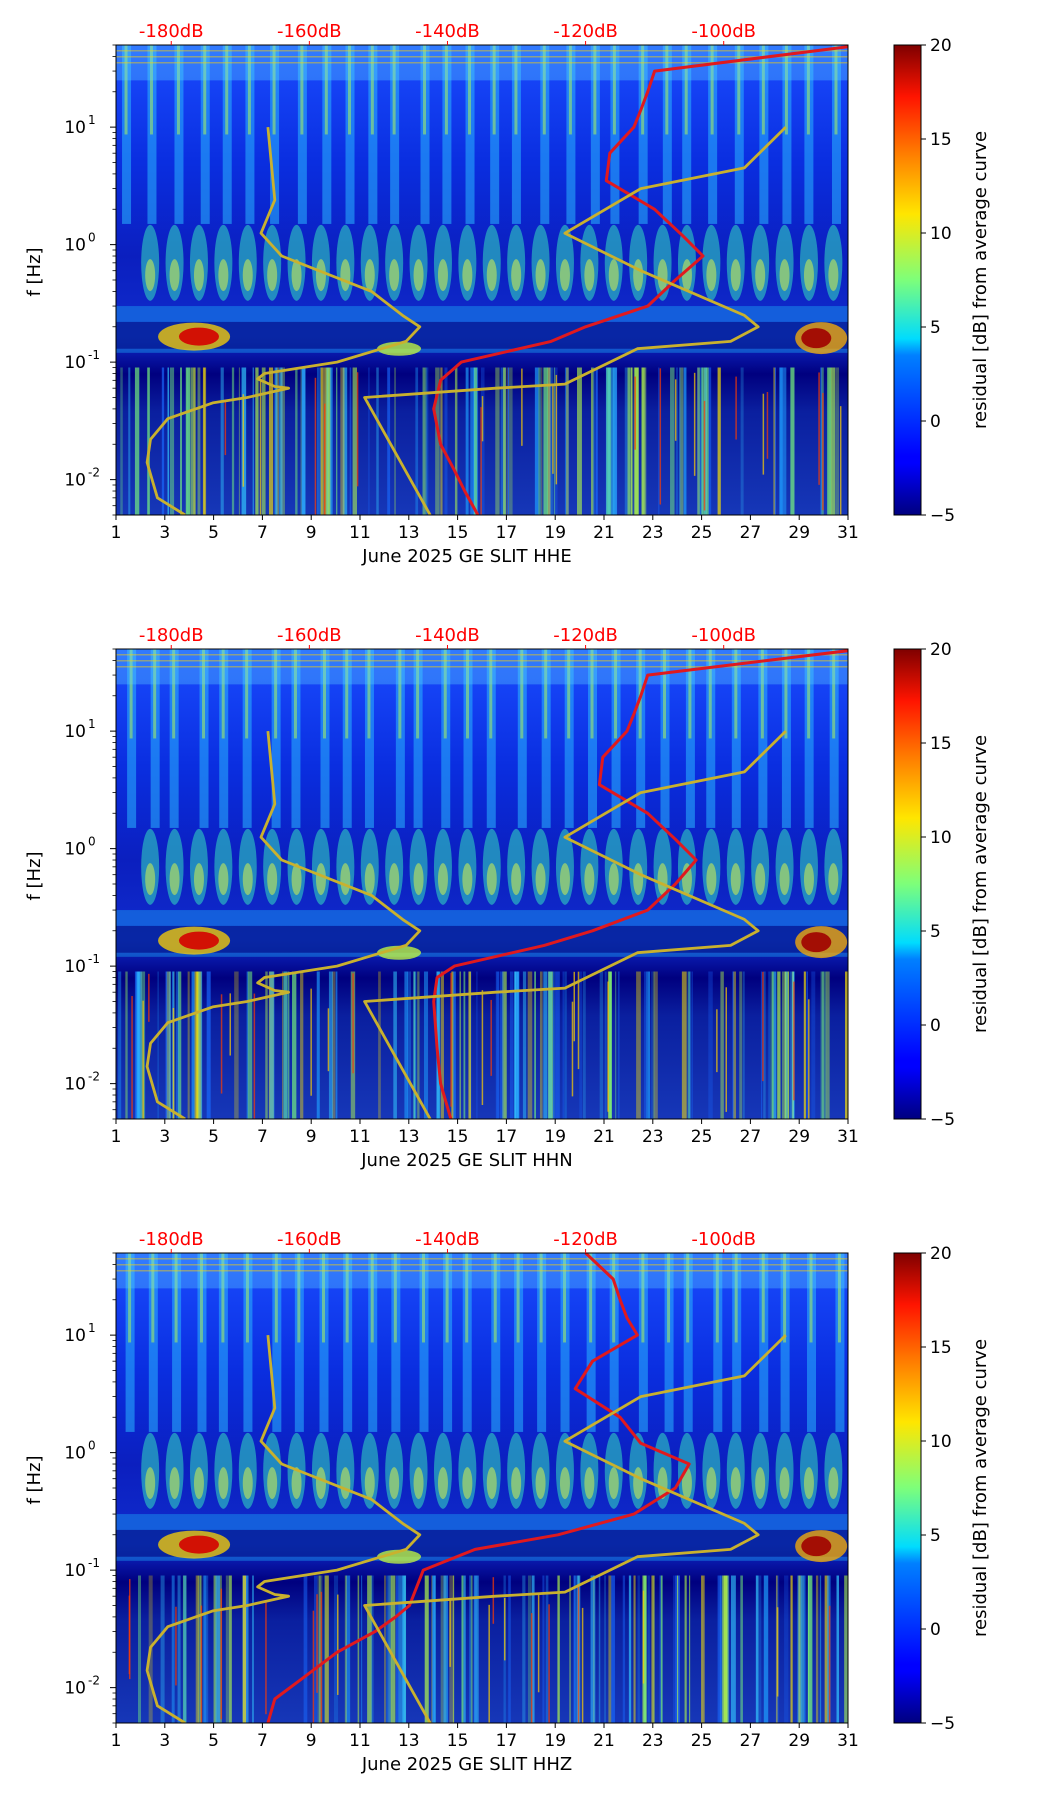 This screenshot has height=1806, width=1052. Describe the element at coordinates (941, 46) in the screenshot. I see `colorbar-tick-label: 20` at that location.